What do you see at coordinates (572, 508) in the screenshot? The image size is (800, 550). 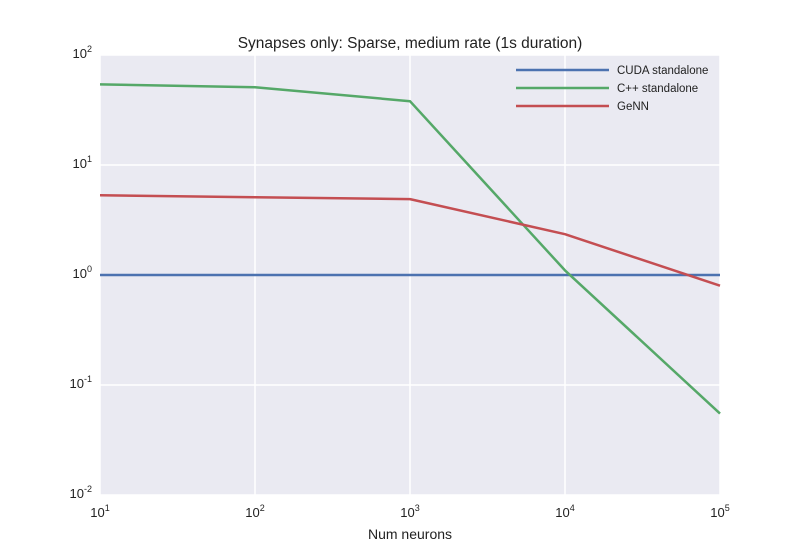 I see `x-tick-exponent: 4` at bounding box center [572, 508].